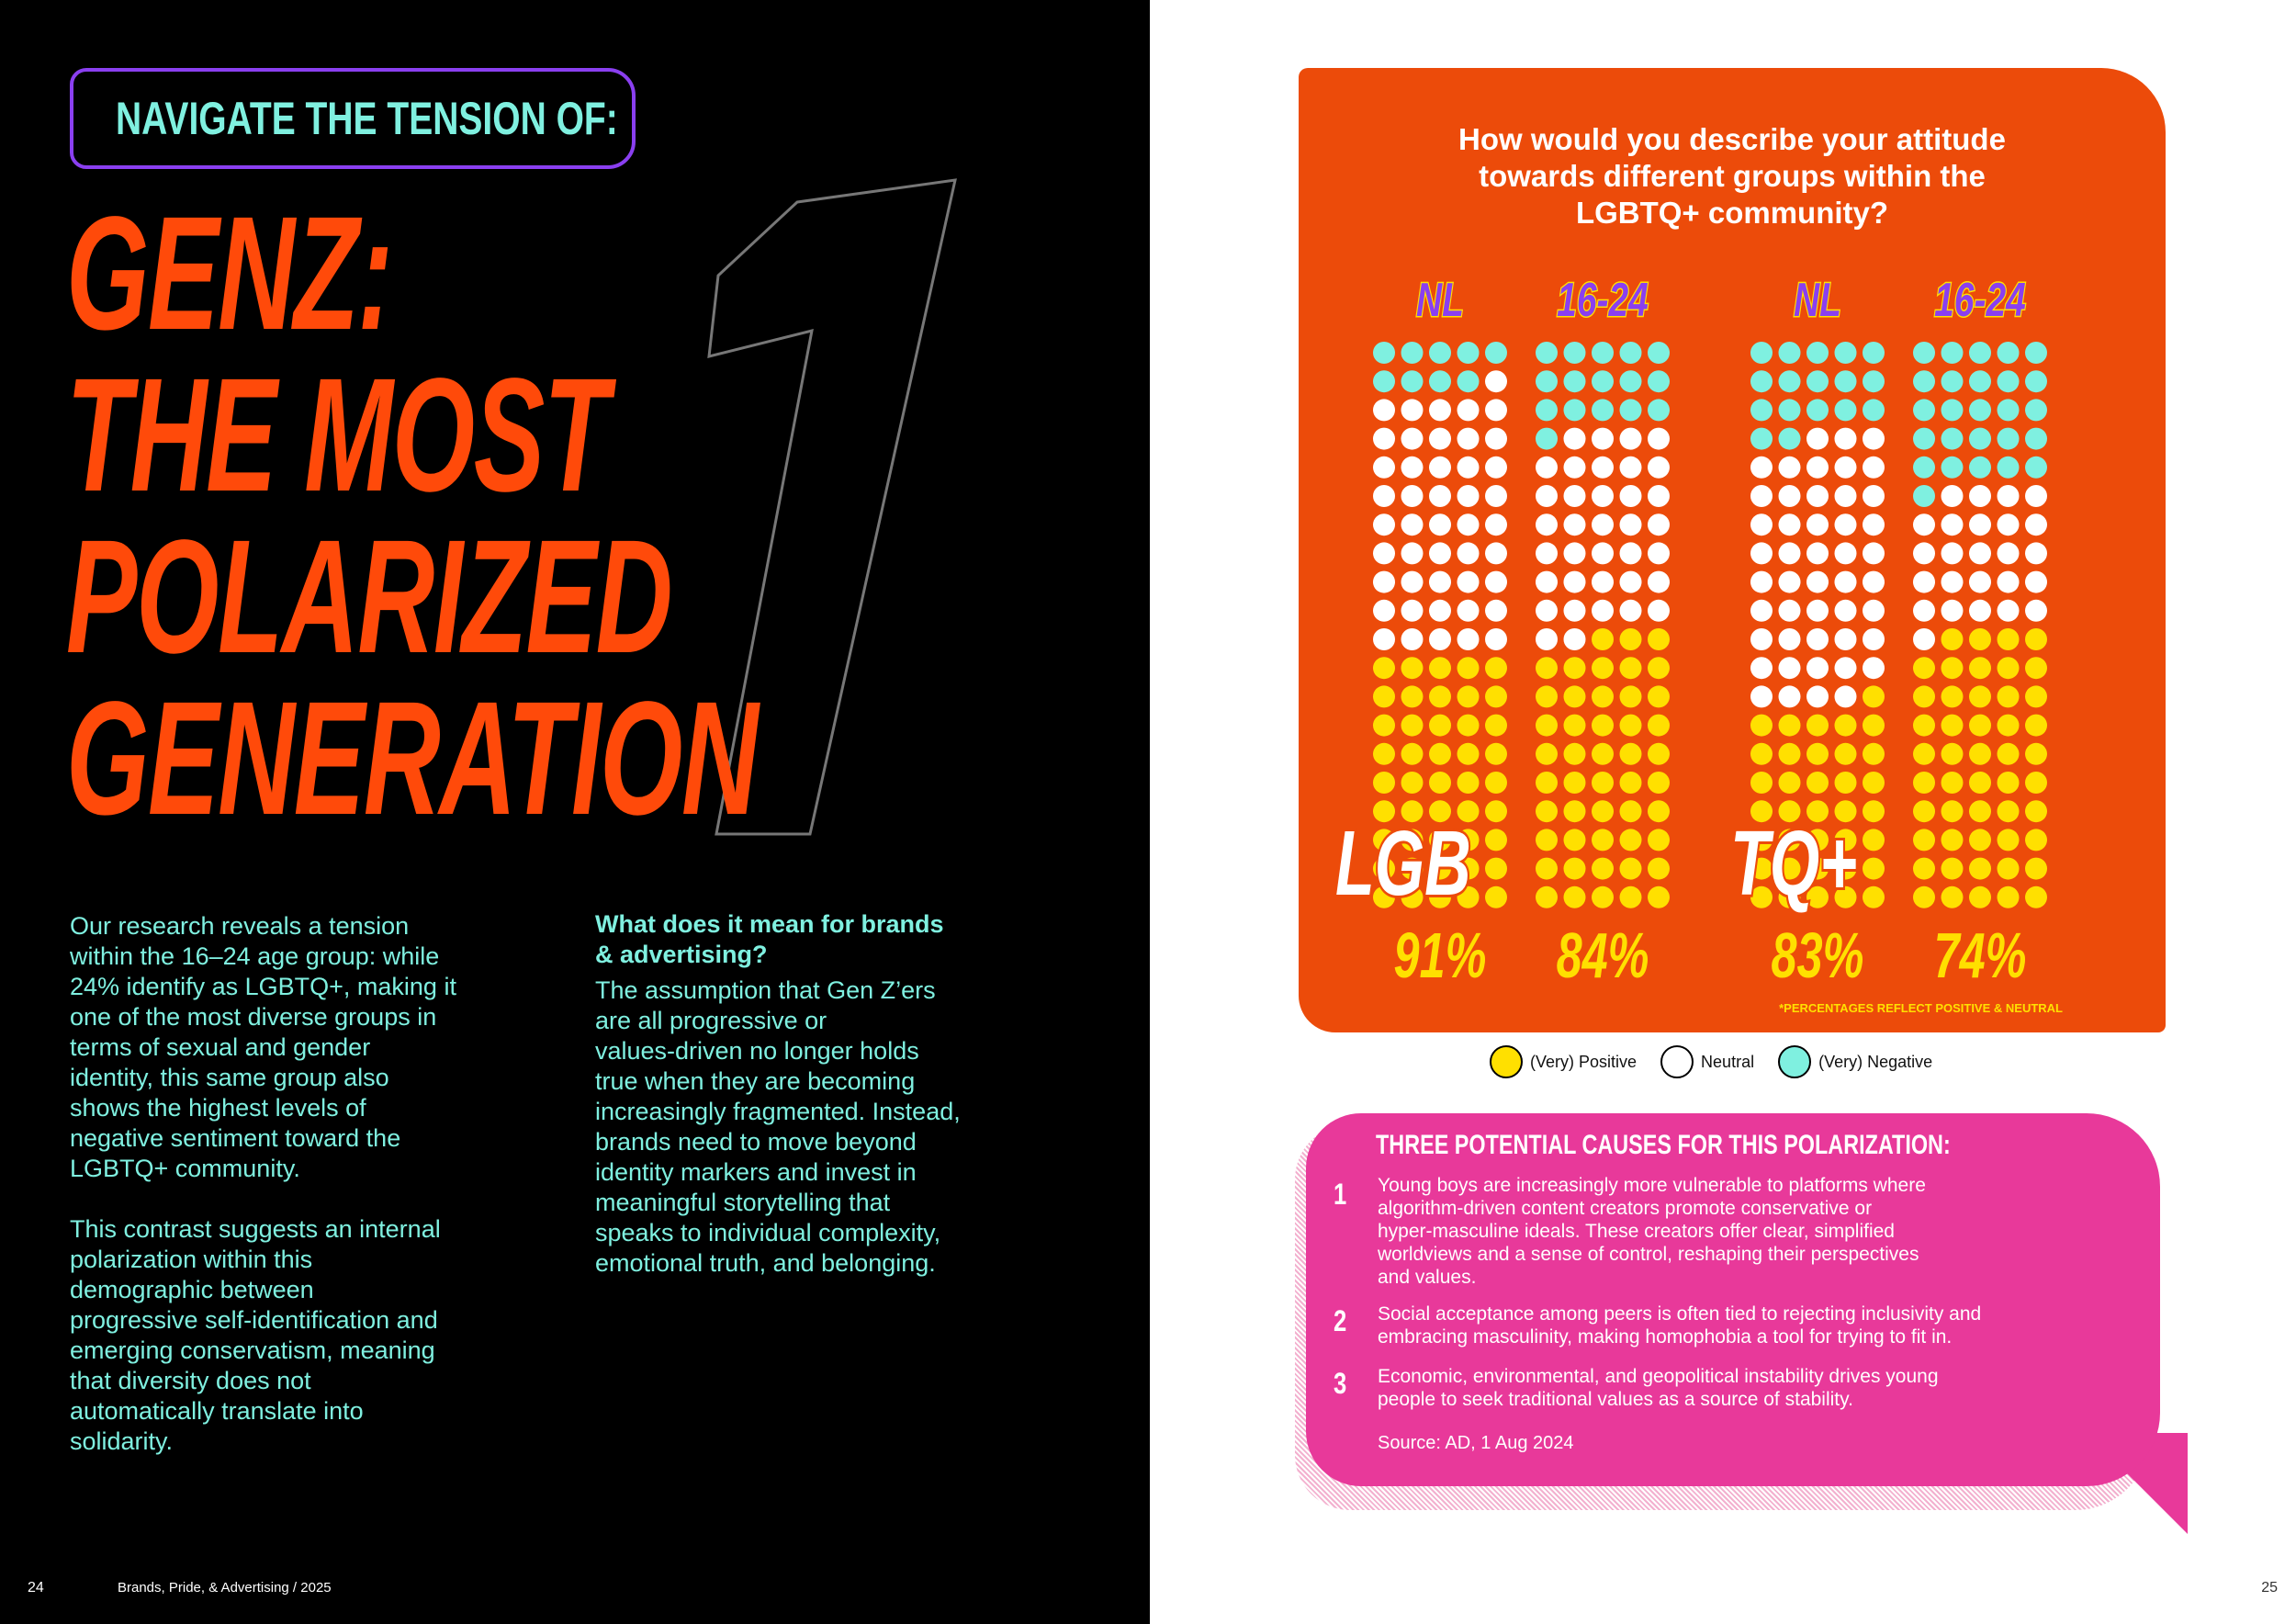 This screenshot has width=2296, height=1624. What do you see at coordinates (1340, 1383) in the screenshot?
I see `cause-number: 3` at bounding box center [1340, 1383].